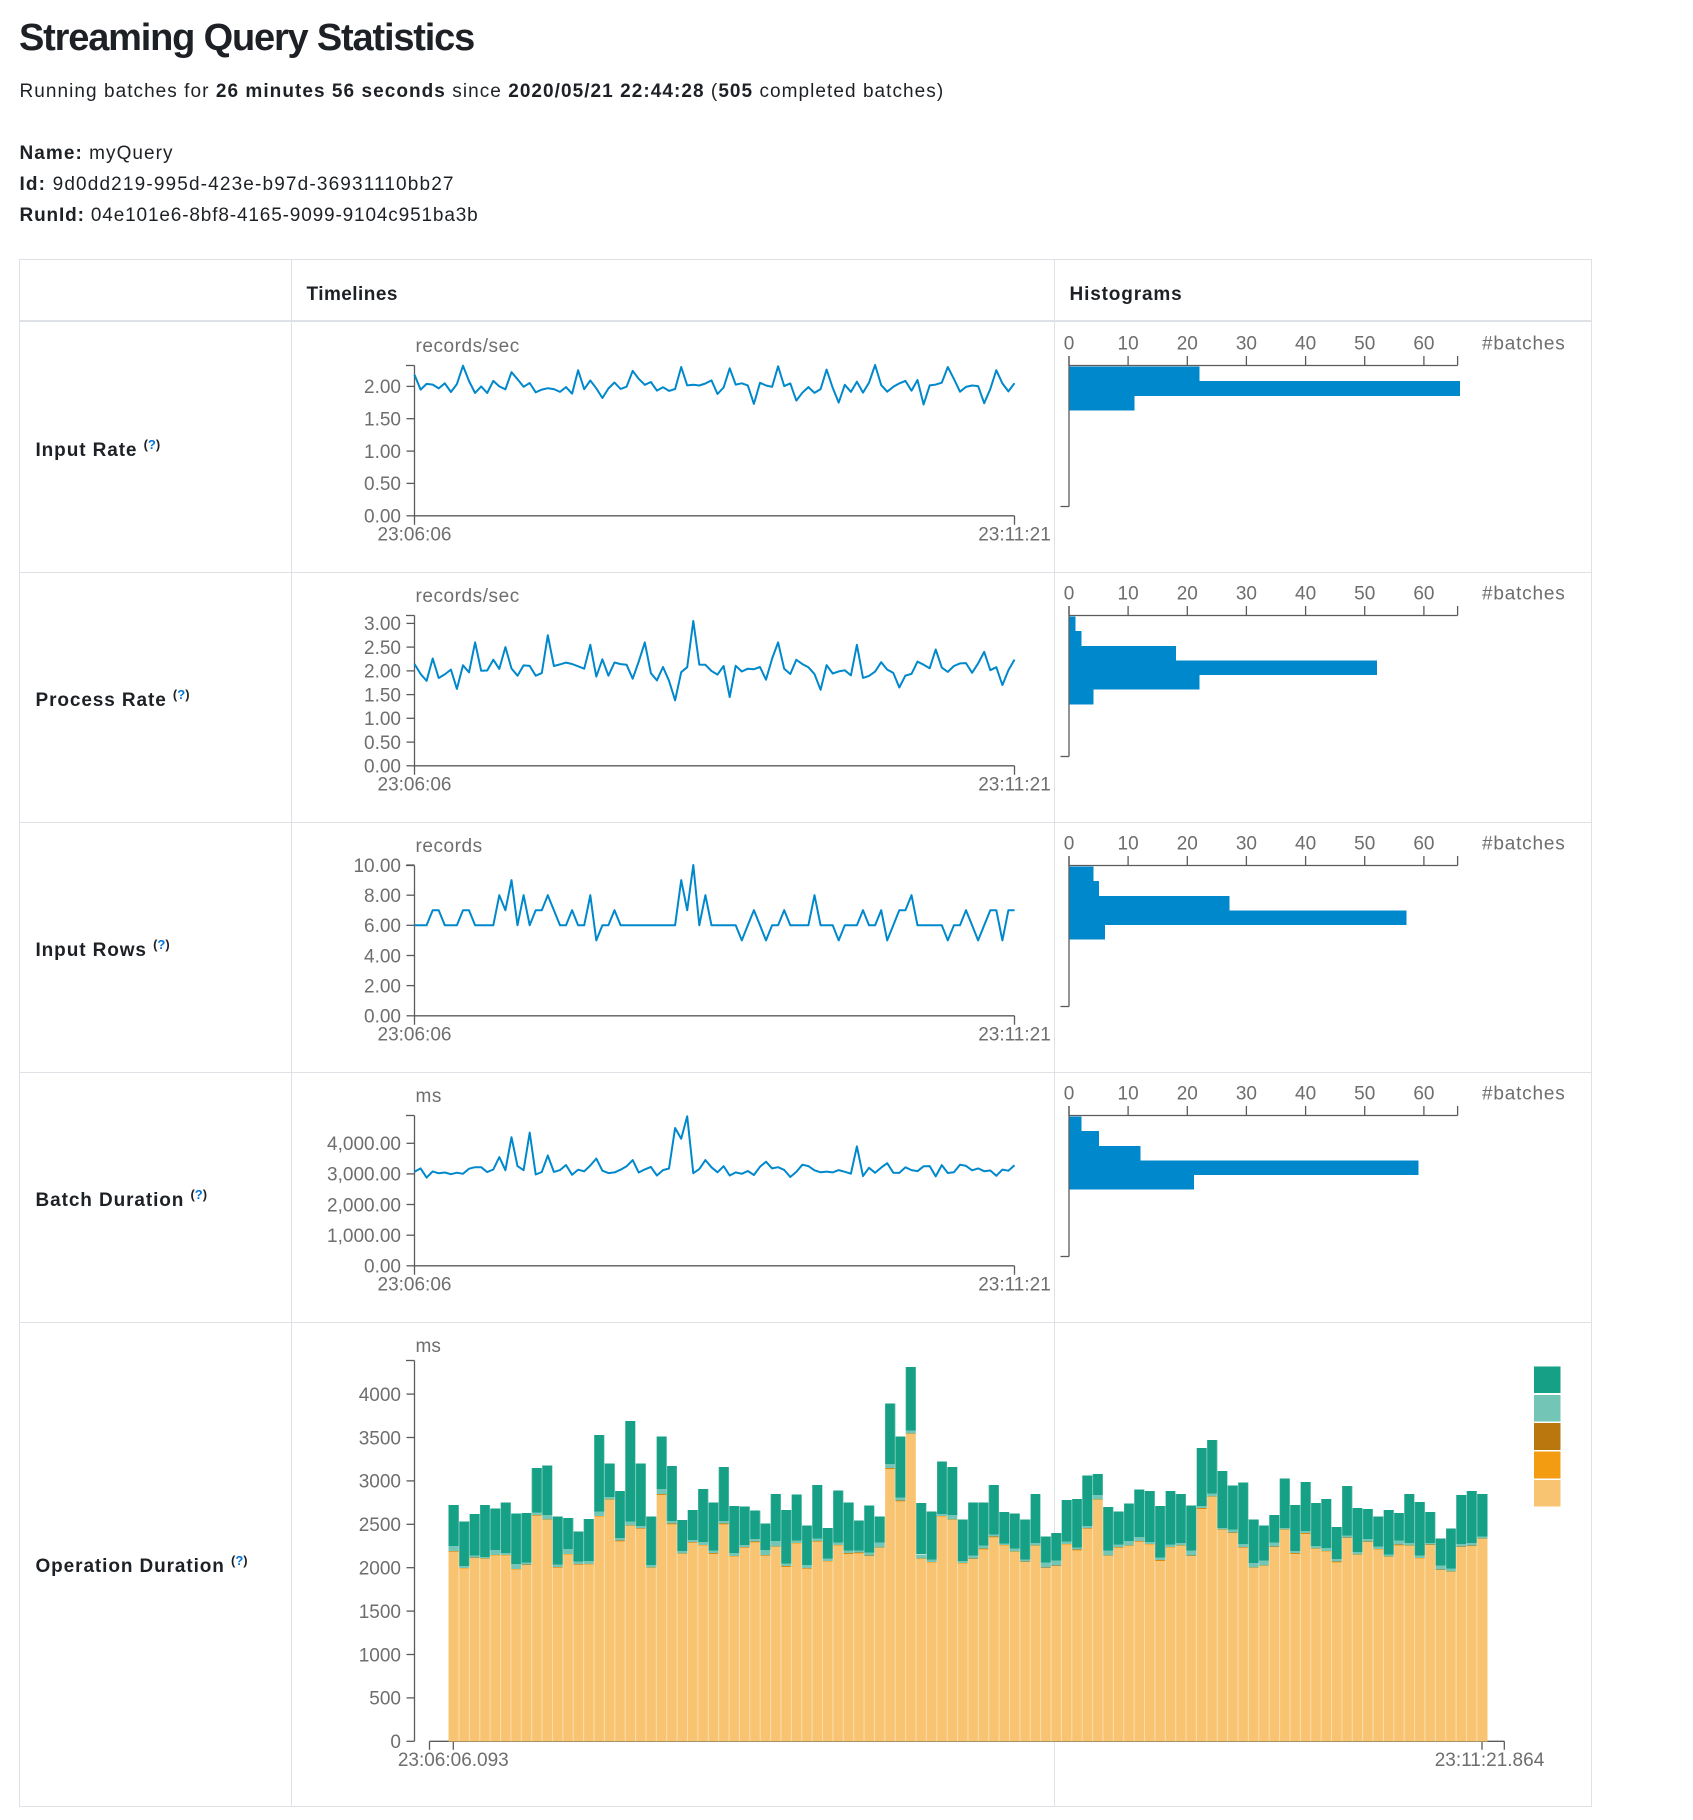  Describe the element at coordinates (380, 1612) in the screenshot. I see `svg-text: 1500` at that location.